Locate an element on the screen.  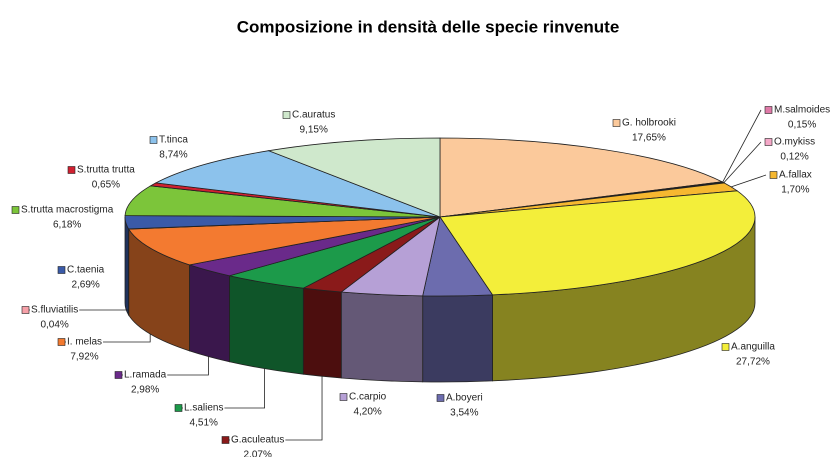
value-label: 0,04% is located at coordinates (54, 325).